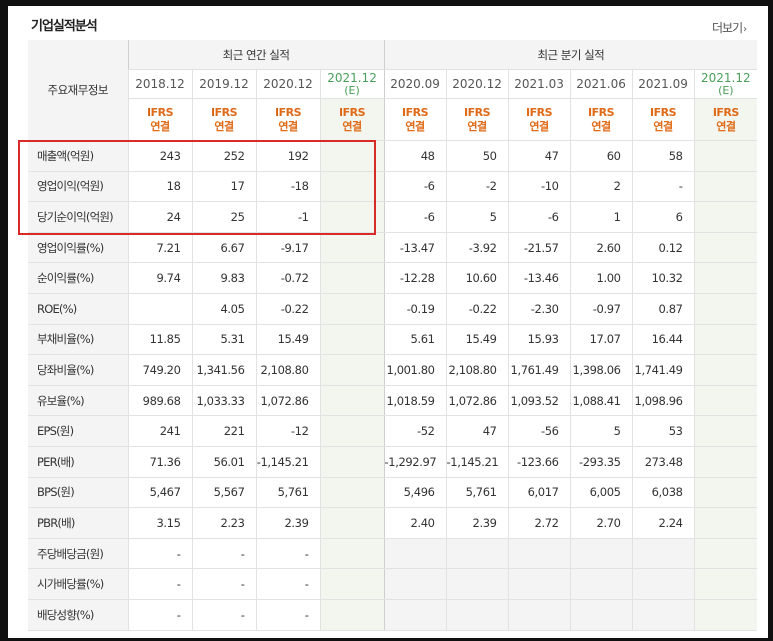 Image resolution: width=773 pixels, height=641 pixels. I want to click on table-cell: 192, so click(287, 156).